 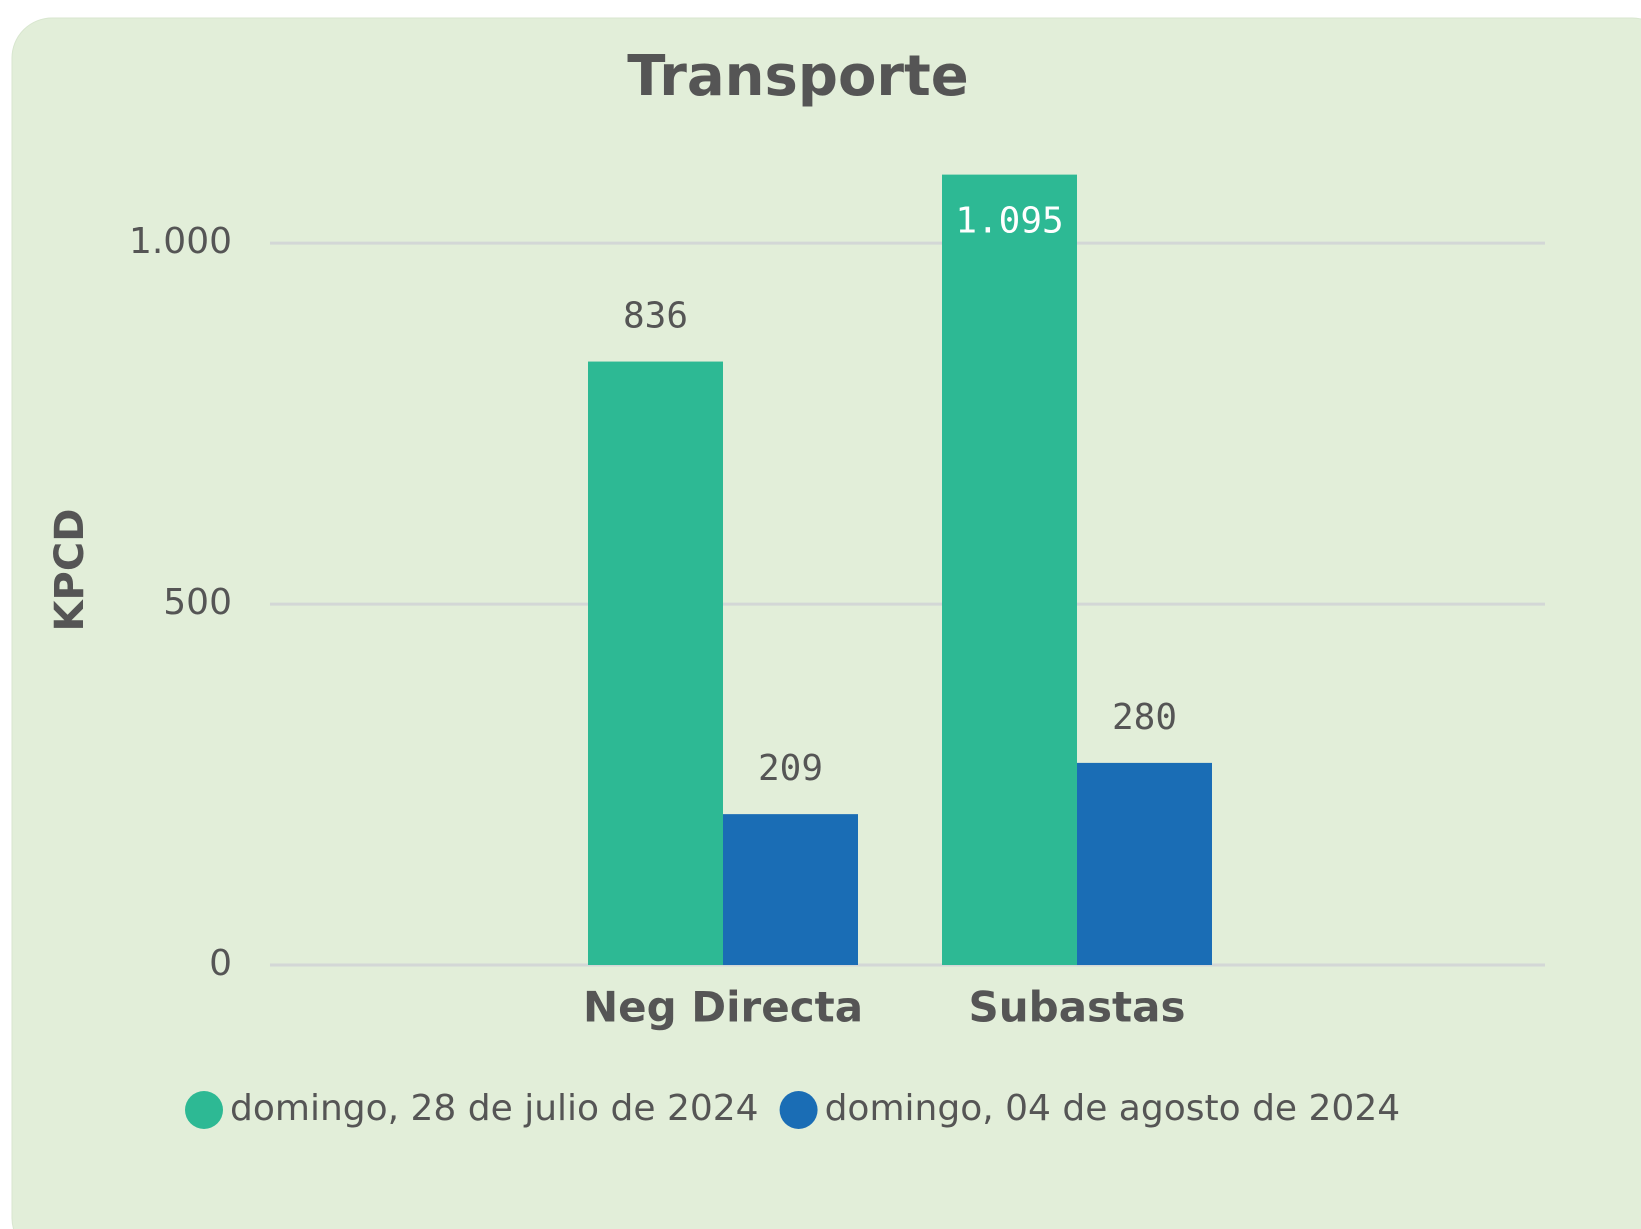 What do you see at coordinates (1144, 717) in the screenshot?
I see `data-label: 280` at bounding box center [1144, 717].